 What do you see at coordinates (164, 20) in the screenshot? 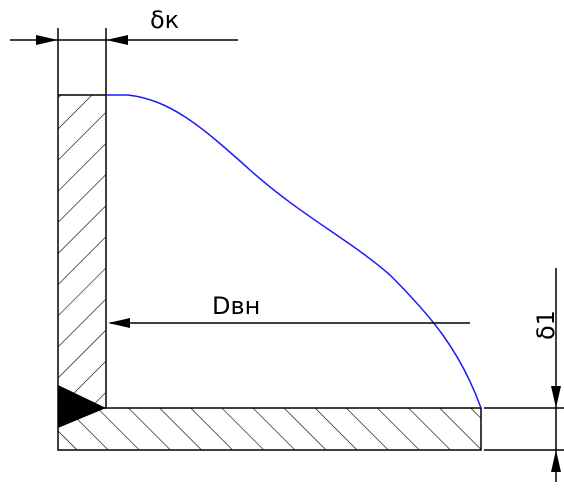
I see `wall-thickness-label: δк` at bounding box center [164, 20].